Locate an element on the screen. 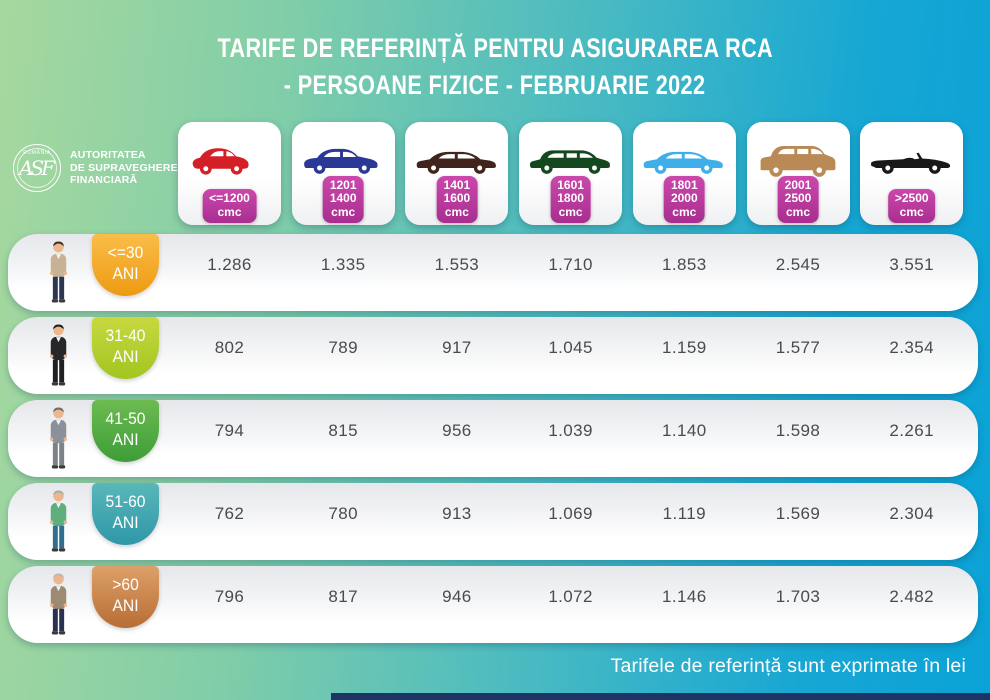 Image resolution: width=990 pixels, height=700 pixels. age-row-2: 31-40 ANI 802 789 917 1.045 1.159 1.577 2.354 is located at coordinates (493, 355).